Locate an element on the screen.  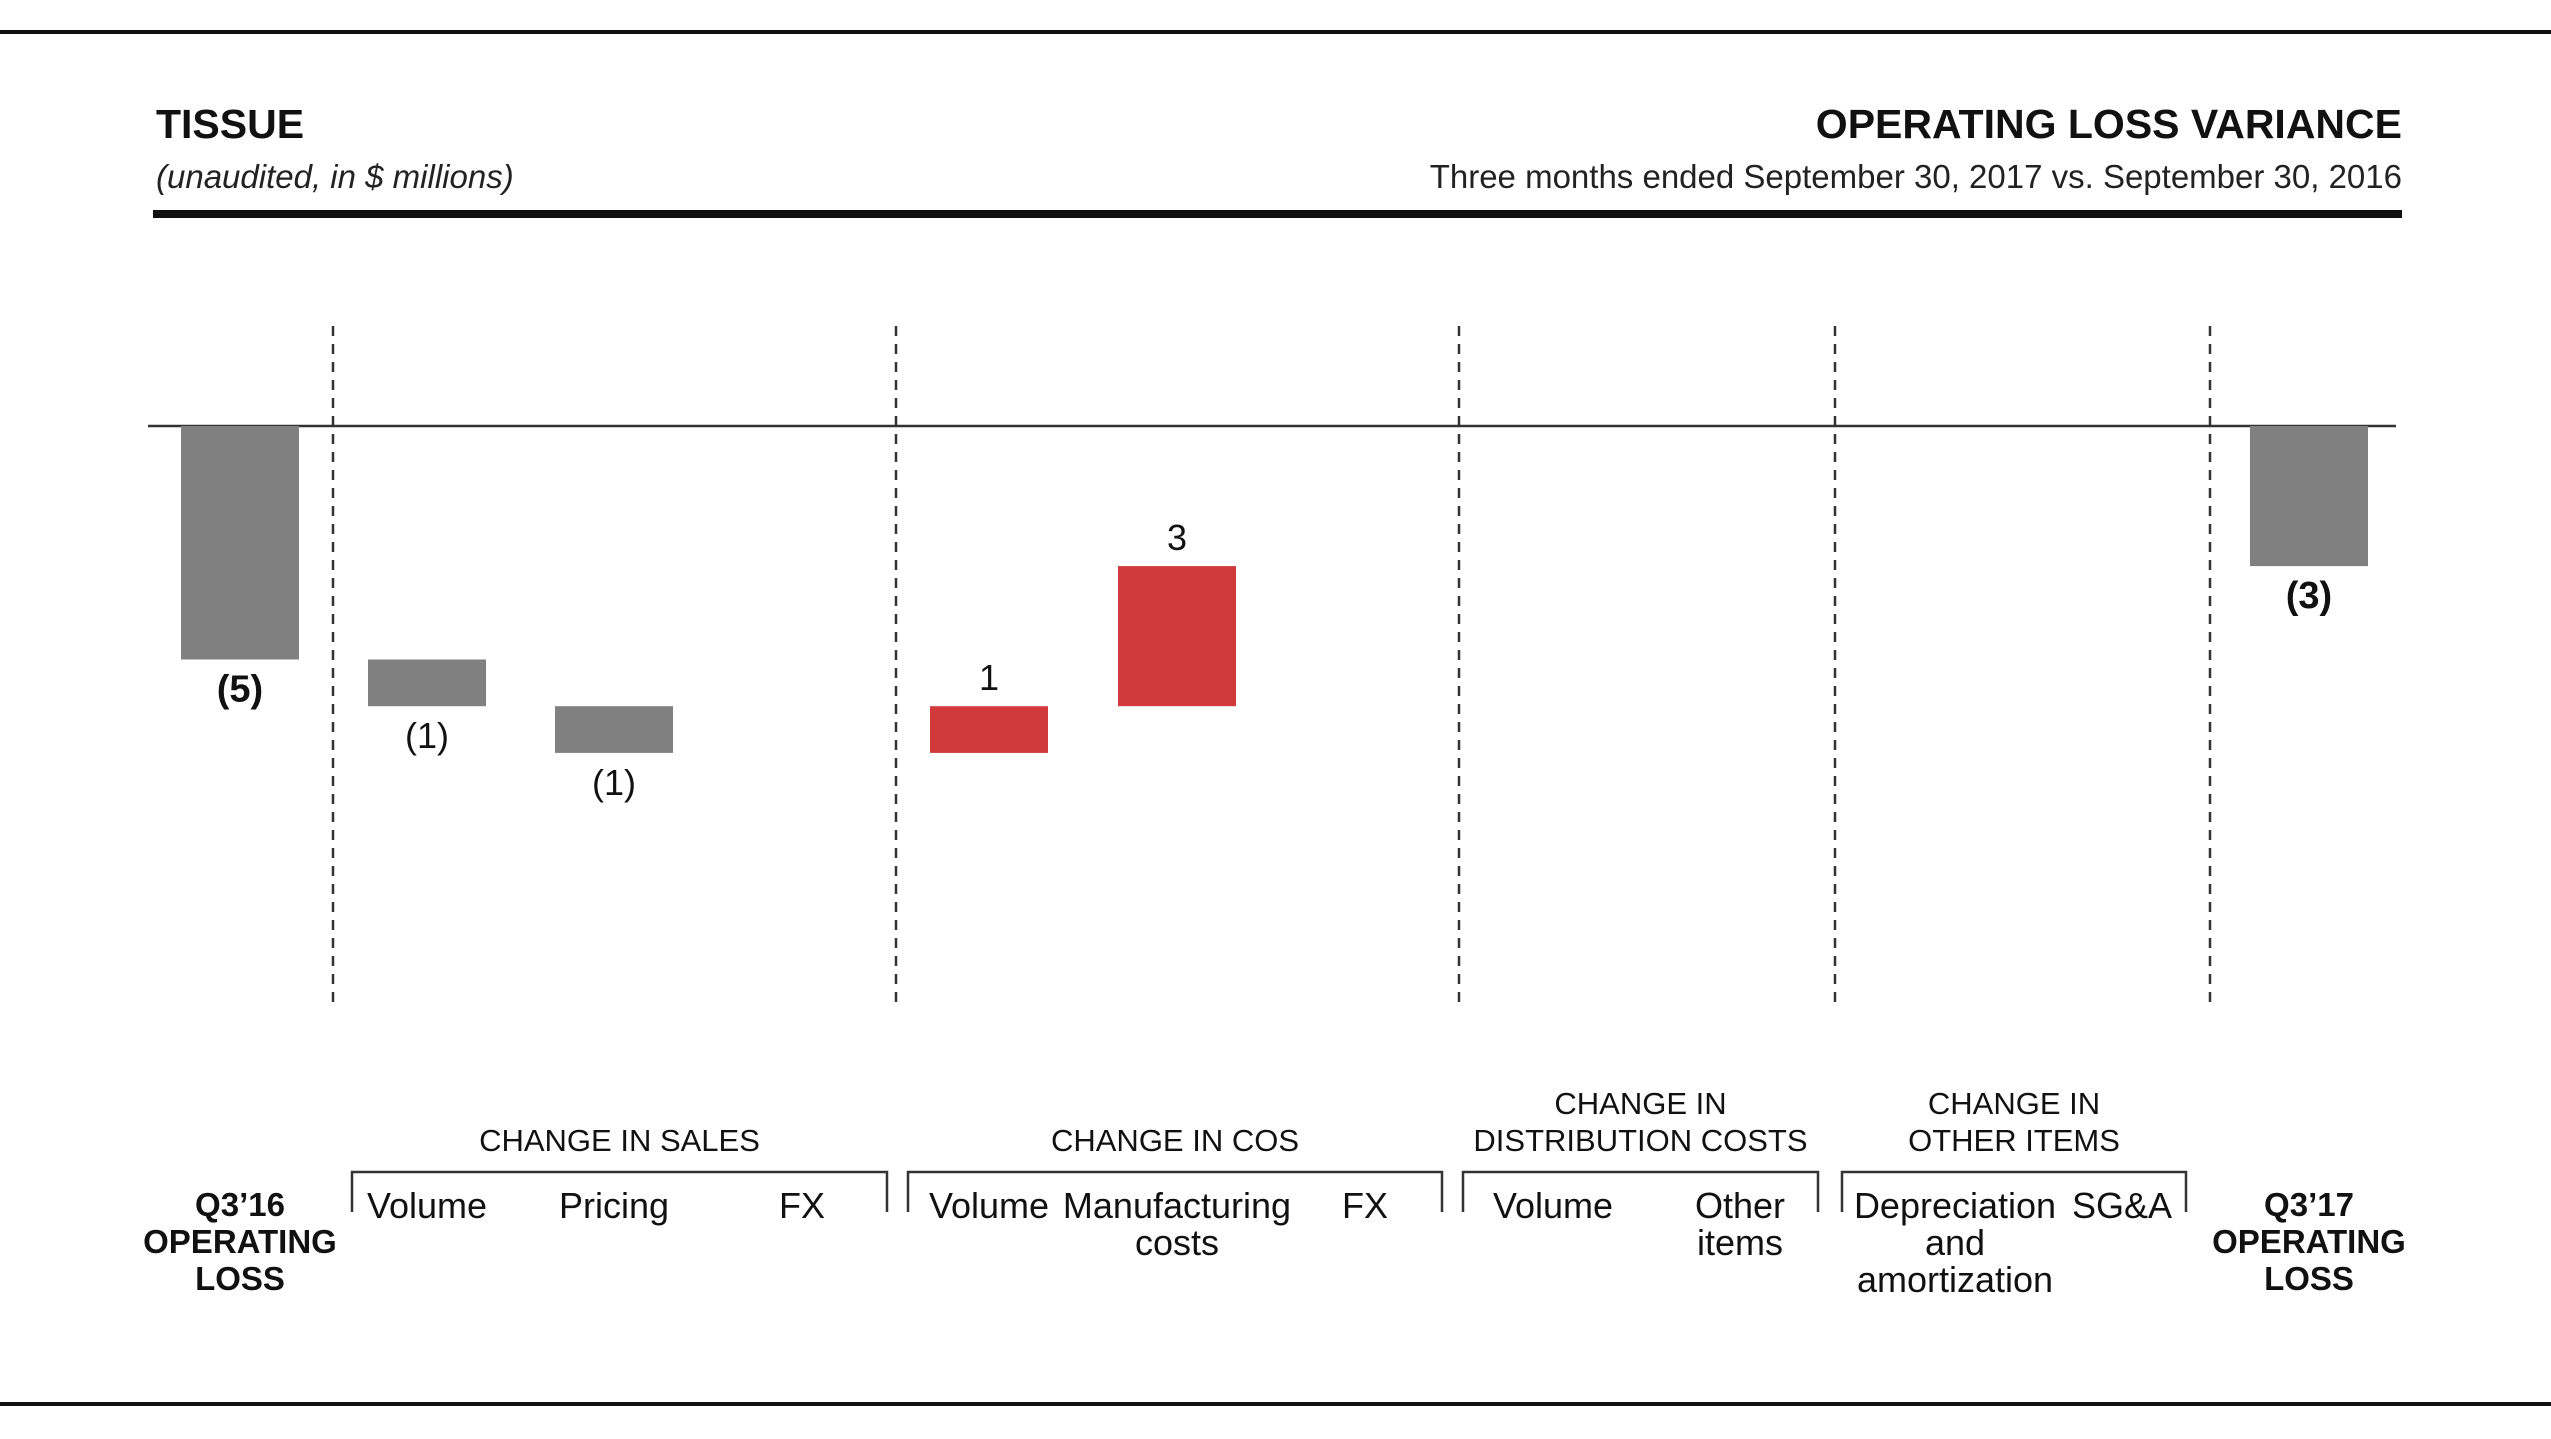
category-label: and is located at coordinates (1955, 1242).